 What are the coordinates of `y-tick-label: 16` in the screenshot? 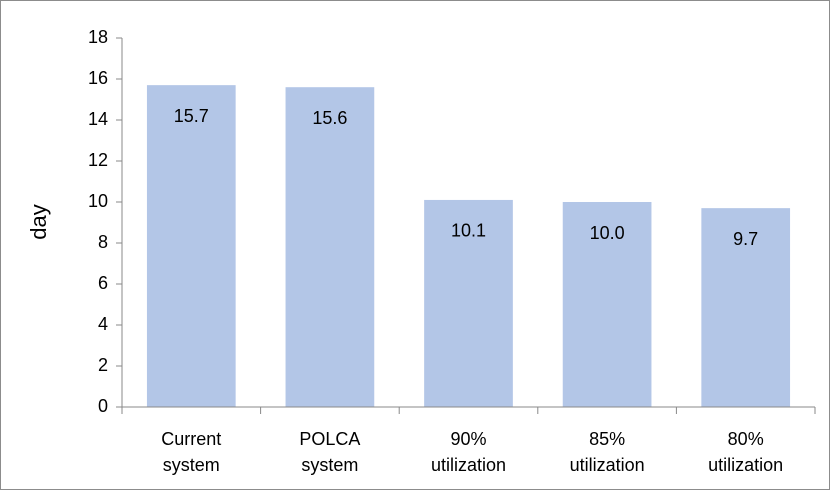 It's located at (98, 78).